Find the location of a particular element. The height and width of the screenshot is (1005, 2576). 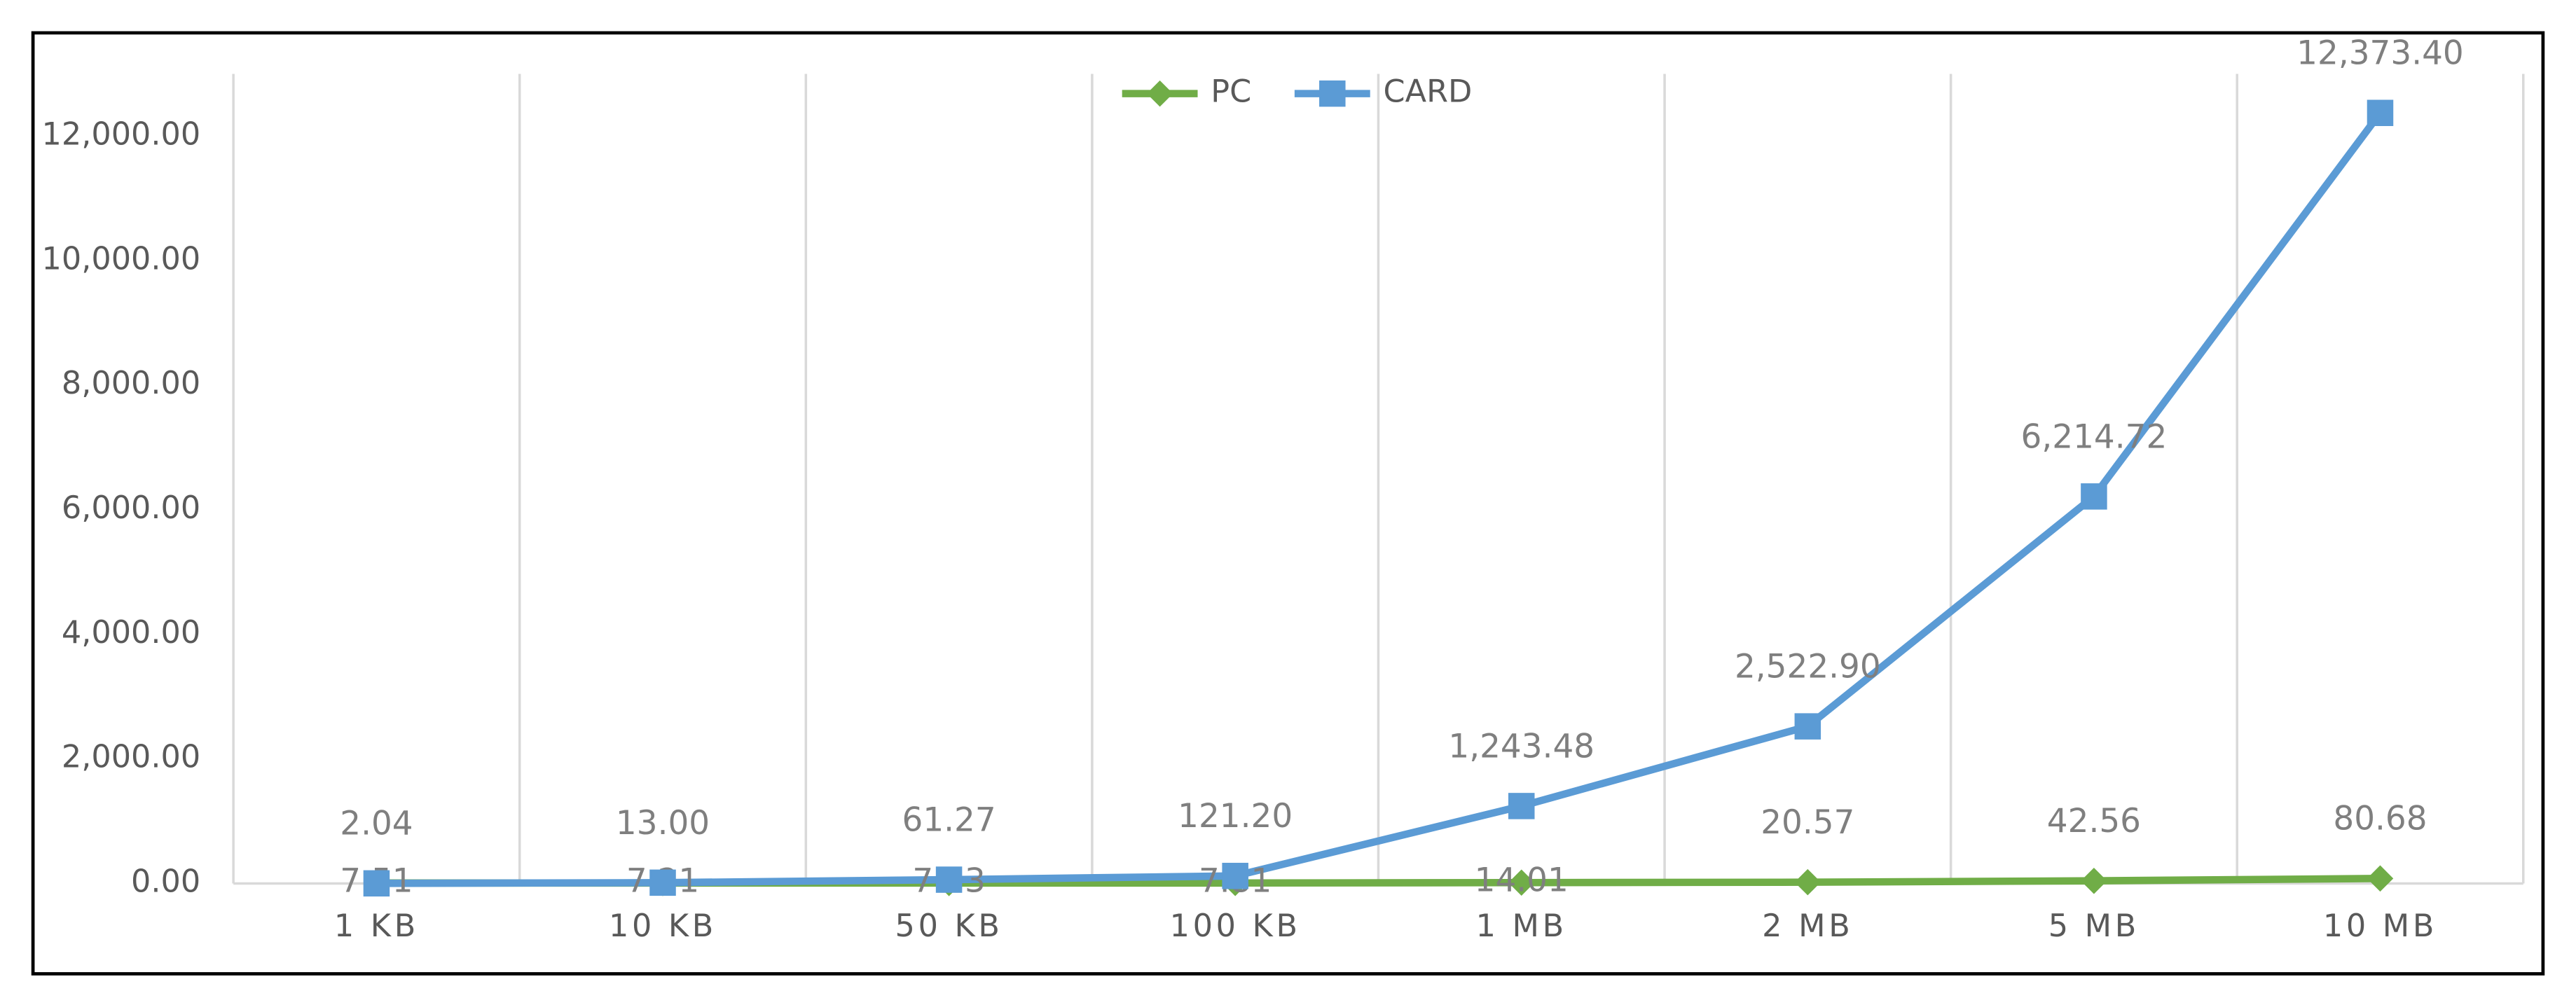

y-tick-label: 0.00 is located at coordinates (165, 881).